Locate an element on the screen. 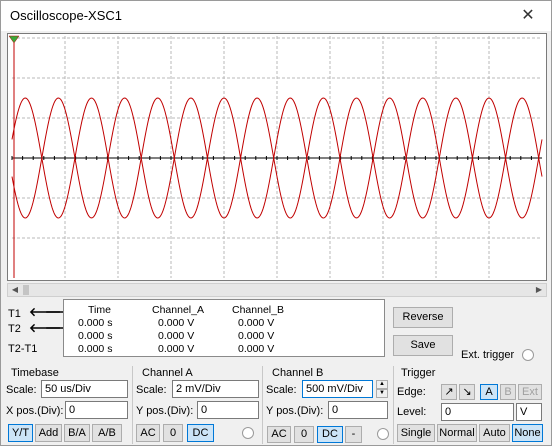 Image resolution: width=552 pixels, height=446 pixels. window-title: Oscilloscope-XSC1 is located at coordinates (66, 15).